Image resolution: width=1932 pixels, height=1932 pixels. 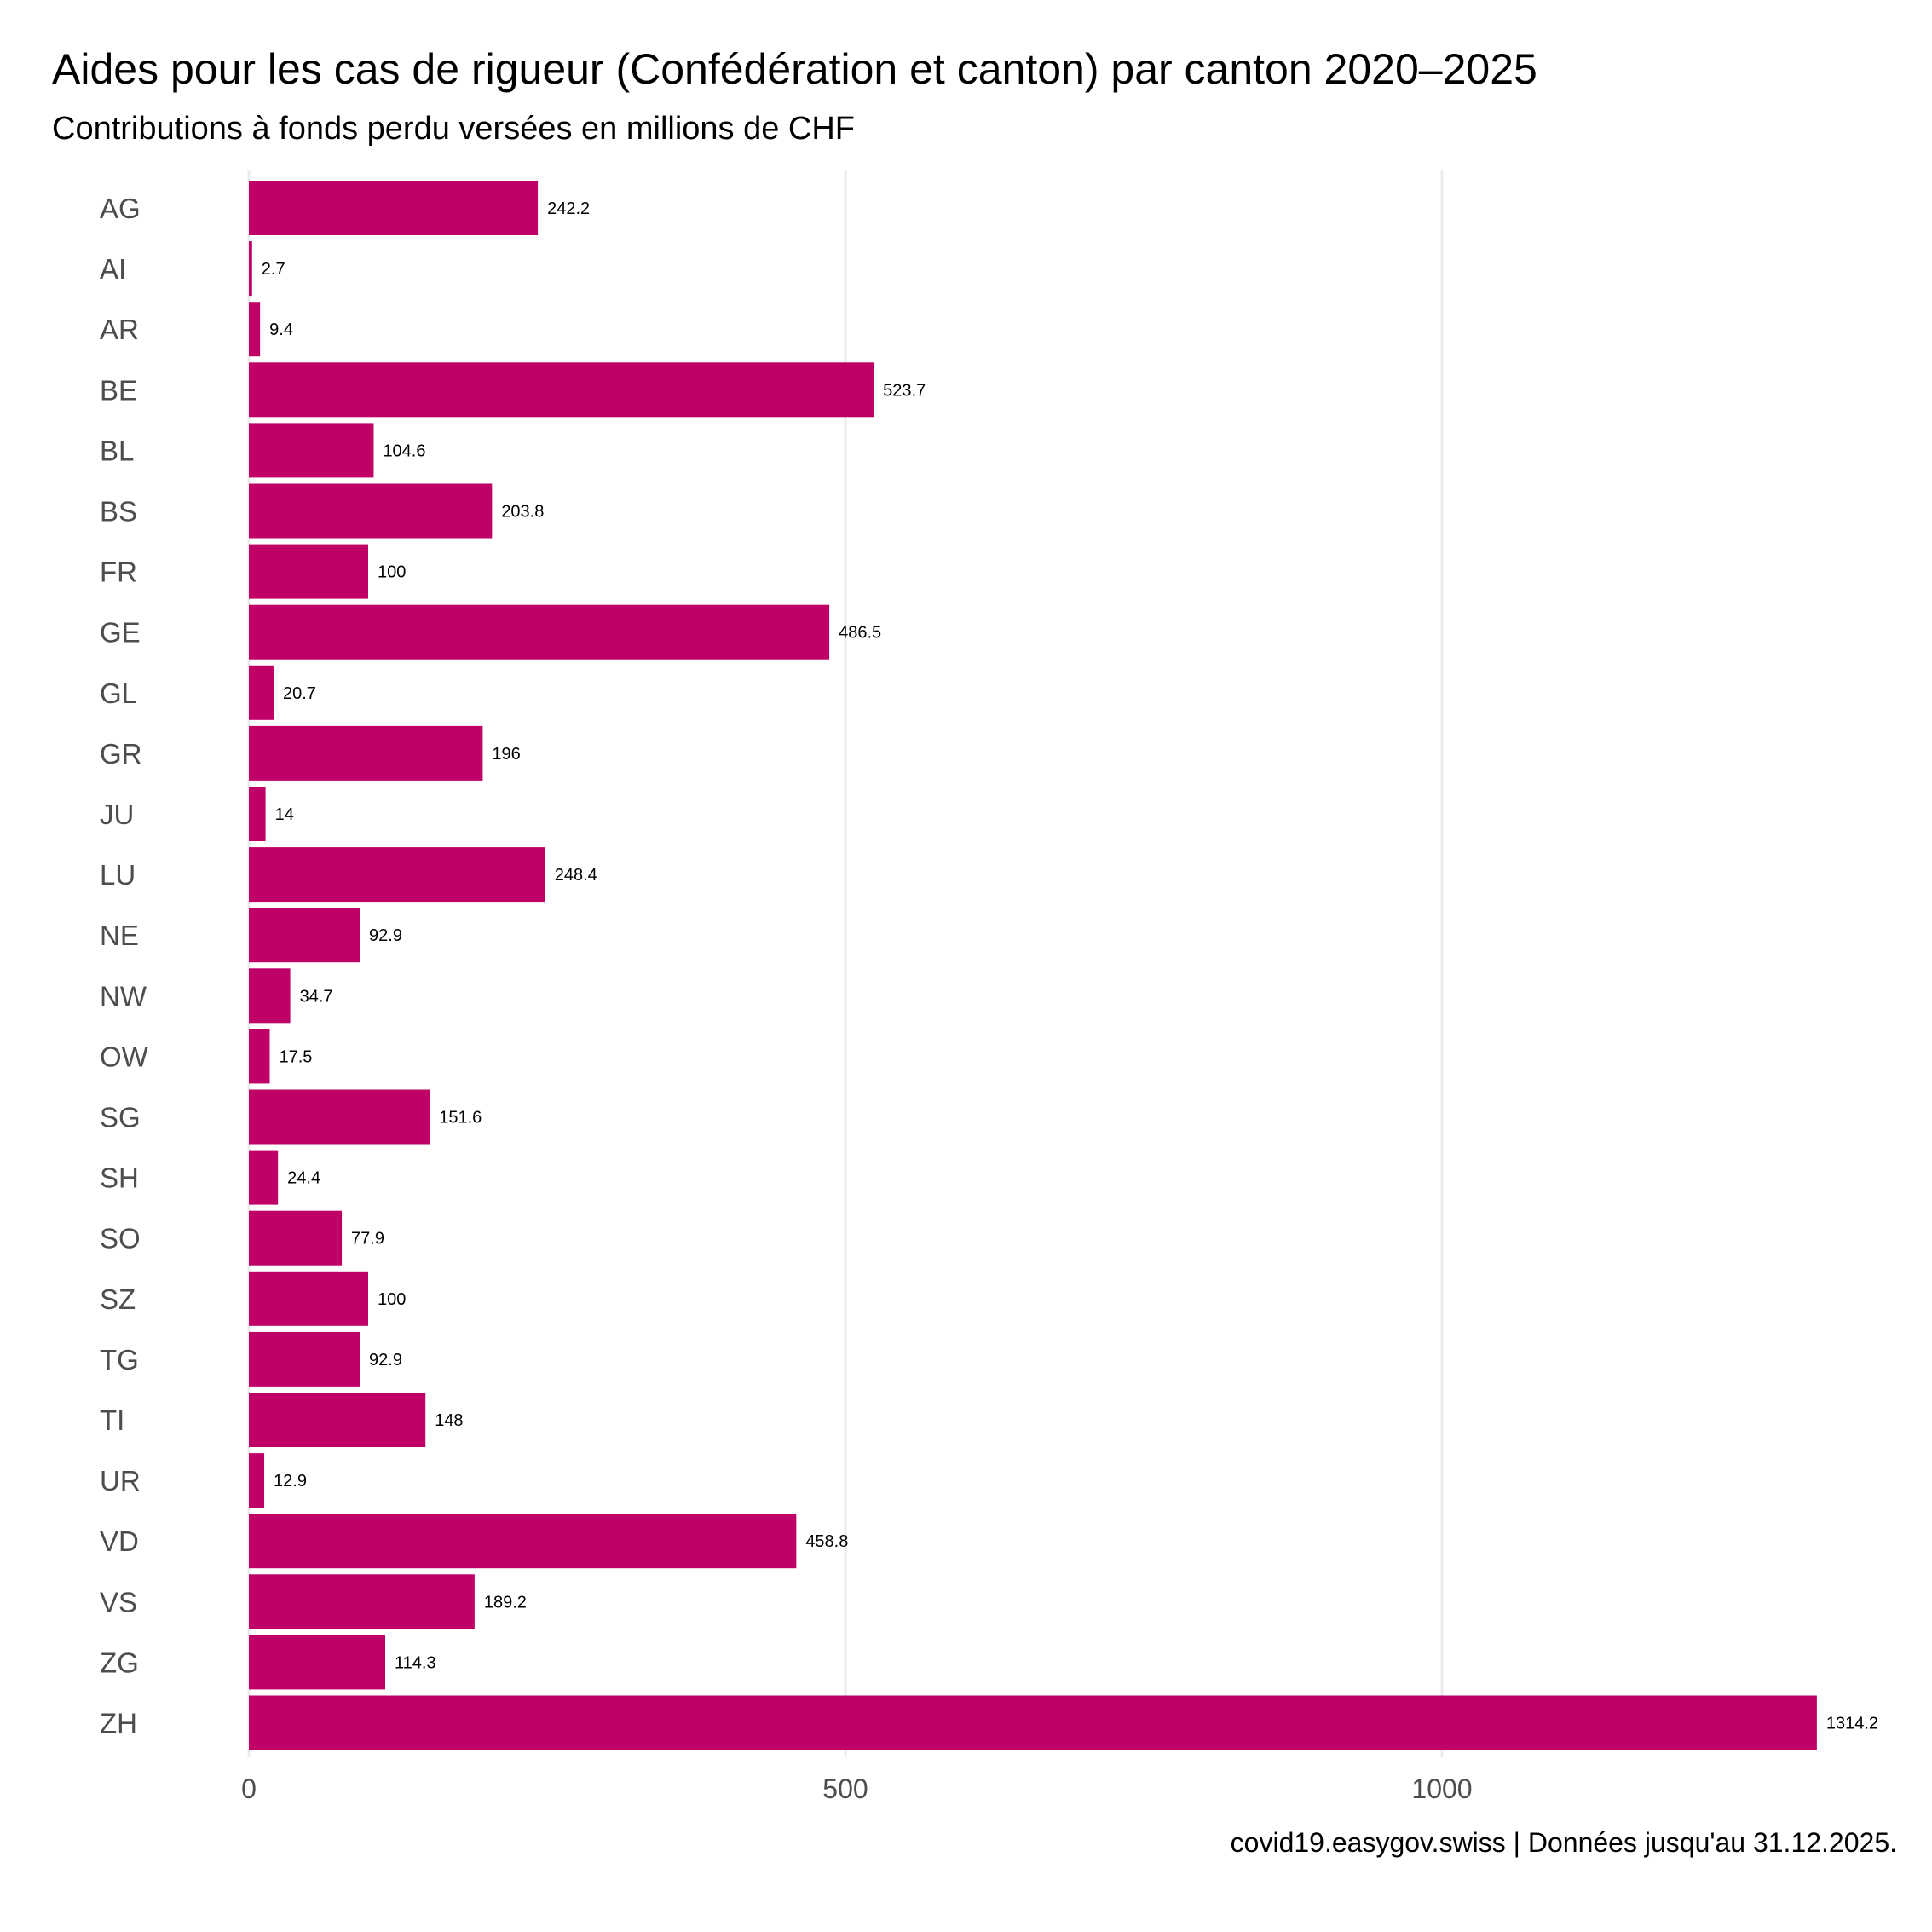 I want to click on category-label: JU, so click(x=117, y=814).